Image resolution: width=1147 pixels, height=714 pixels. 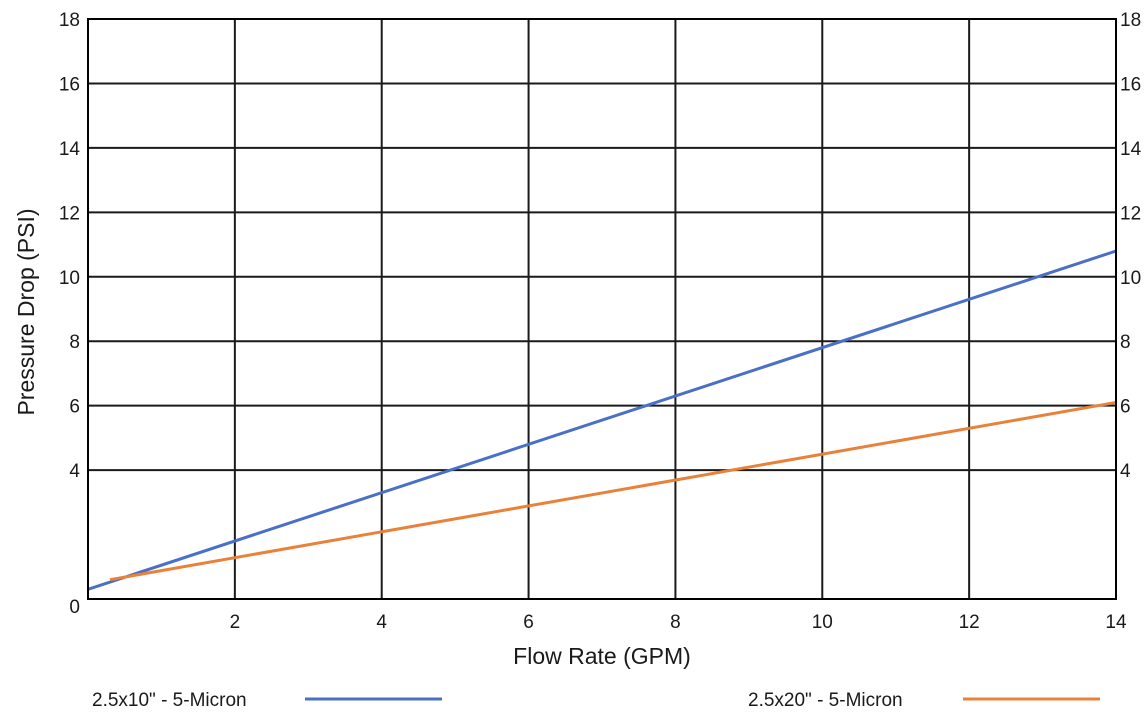 I want to click on y-tick-label: 14, so click(x=70, y=149).